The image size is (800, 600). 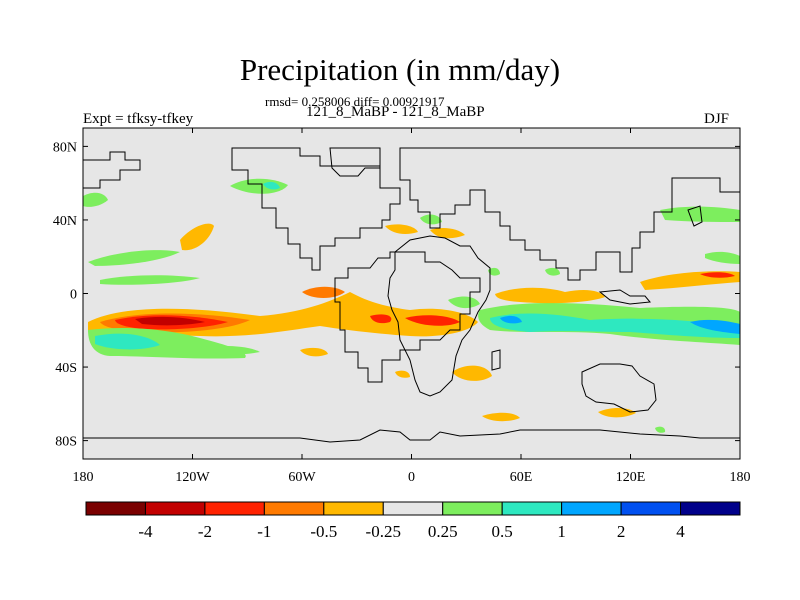 I want to click on lat-tick-label: 80N, so click(x=65, y=147).